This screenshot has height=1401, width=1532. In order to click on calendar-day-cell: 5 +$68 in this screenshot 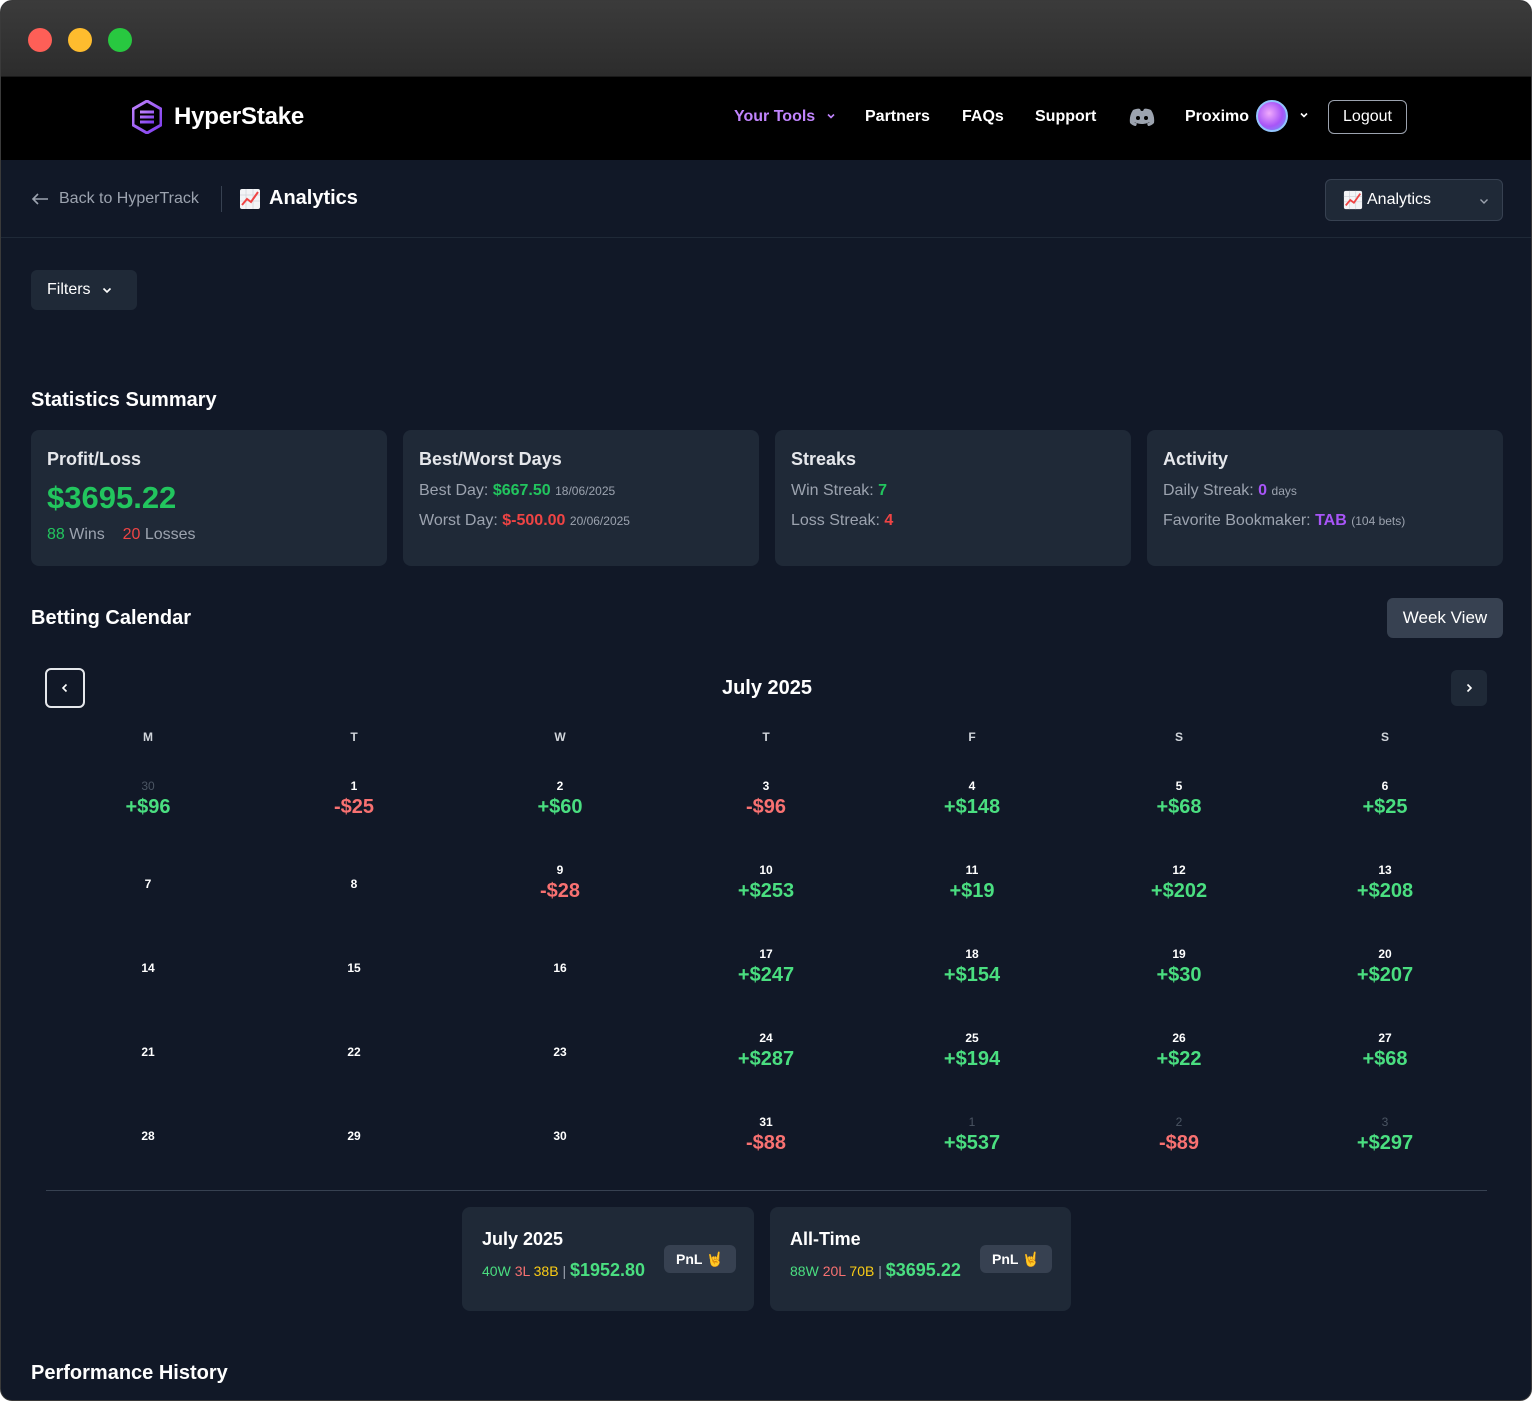, I will do `click(1179, 819)`.